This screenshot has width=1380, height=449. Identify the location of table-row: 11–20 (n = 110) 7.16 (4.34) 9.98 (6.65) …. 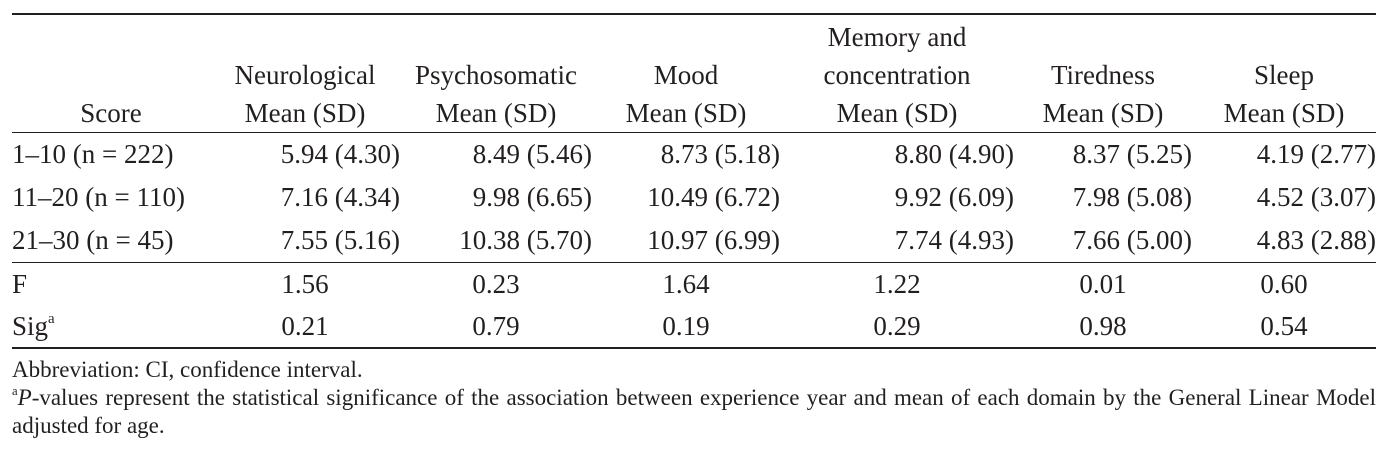
(694, 197).